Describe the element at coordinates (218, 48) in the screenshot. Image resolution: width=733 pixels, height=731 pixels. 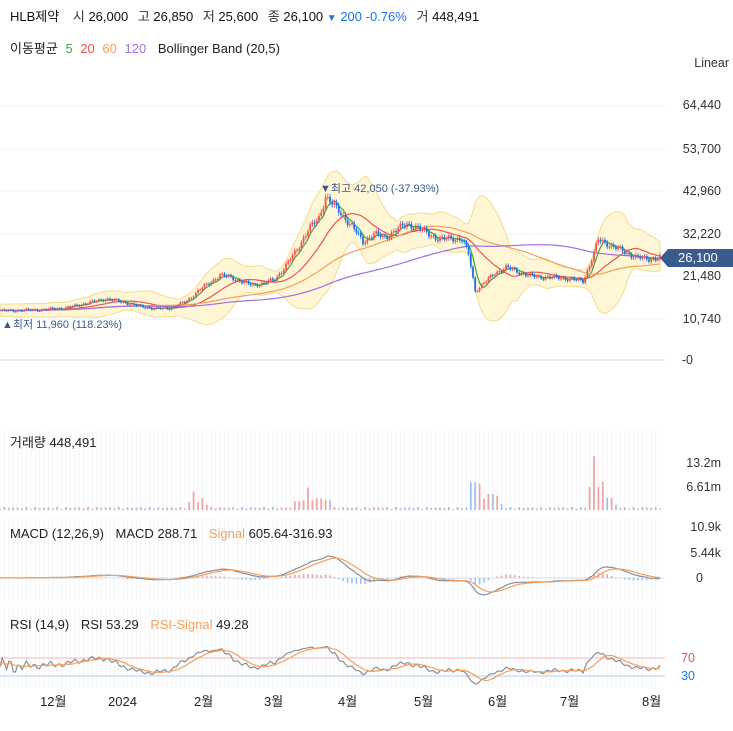
I see `bb-label: Bollinger Band (20,5)` at that location.